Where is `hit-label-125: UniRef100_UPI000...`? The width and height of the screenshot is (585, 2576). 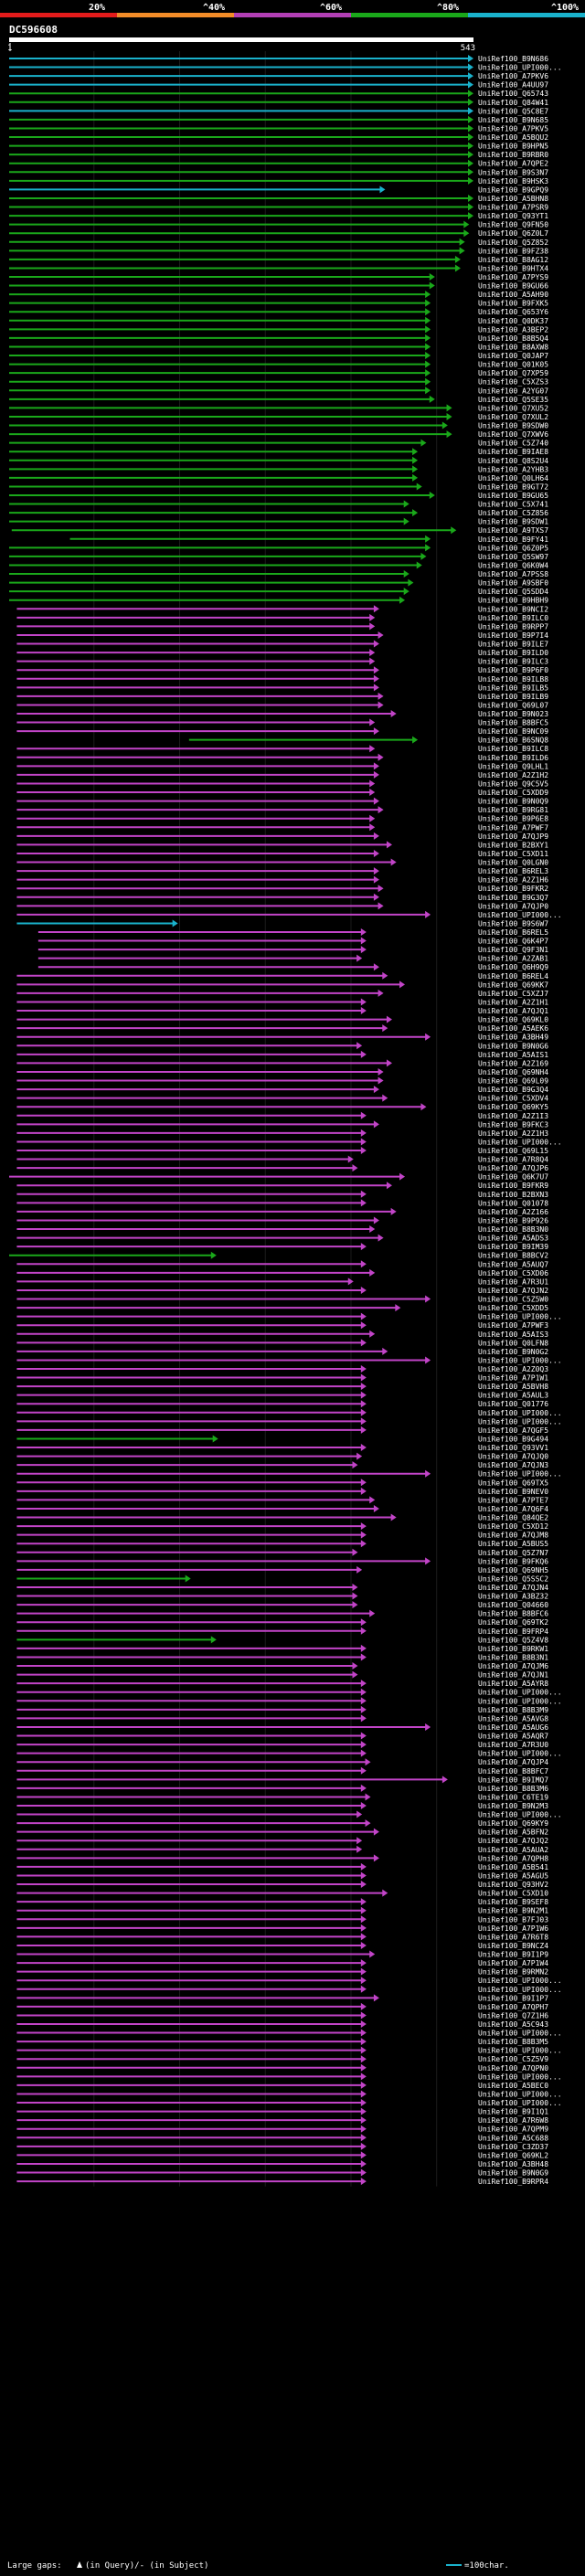 hit-label-125: UniRef100_UPI000... is located at coordinates (520, 1142).